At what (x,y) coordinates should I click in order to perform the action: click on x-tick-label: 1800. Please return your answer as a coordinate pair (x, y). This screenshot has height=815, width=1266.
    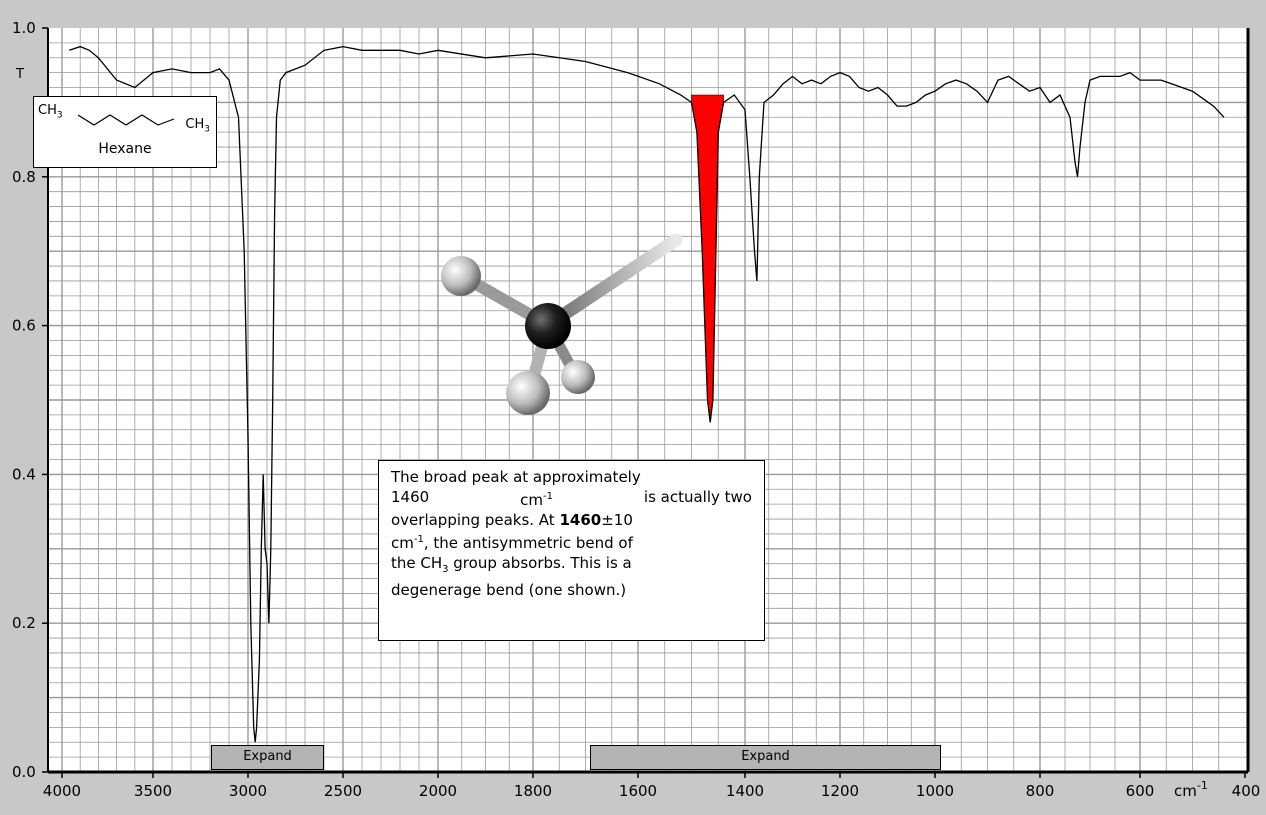
    Looking at the image, I should click on (533, 791).